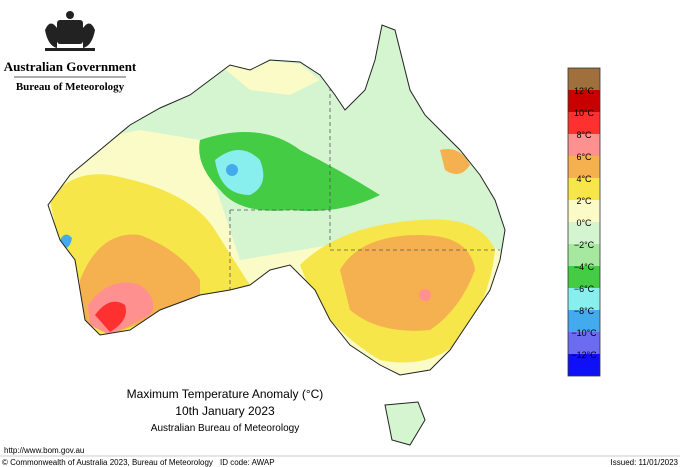 Image resolution: width=680 pixels, height=467 pixels. I want to click on footer-url: http://www.bom.gov.au, so click(44, 450).